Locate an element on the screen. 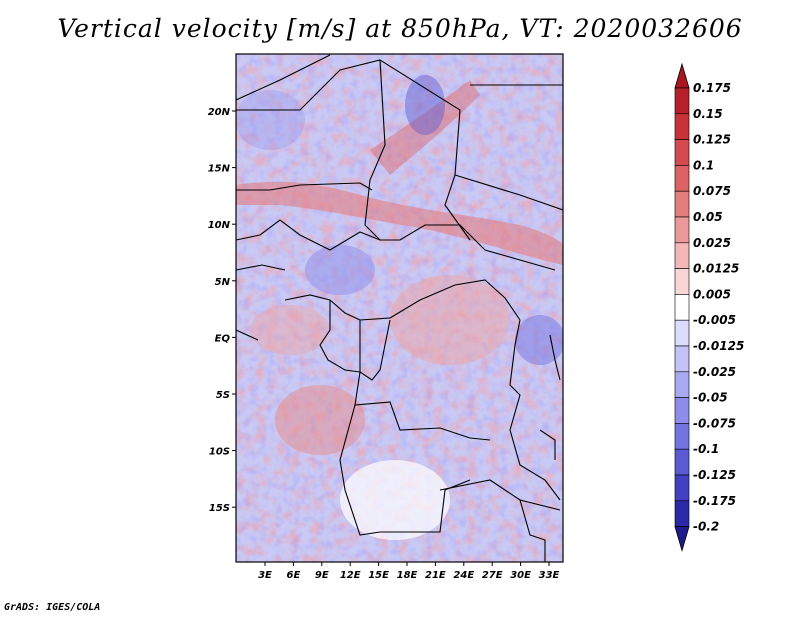  lat-tick-label: 10N is located at coordinates (219, 225).